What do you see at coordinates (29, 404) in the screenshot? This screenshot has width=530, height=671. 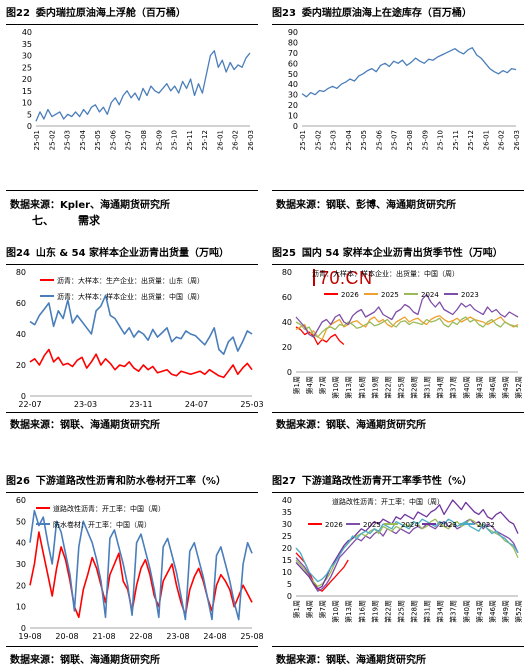 I see `x-tick-label: 22-07` at bounding box center [29, 404].